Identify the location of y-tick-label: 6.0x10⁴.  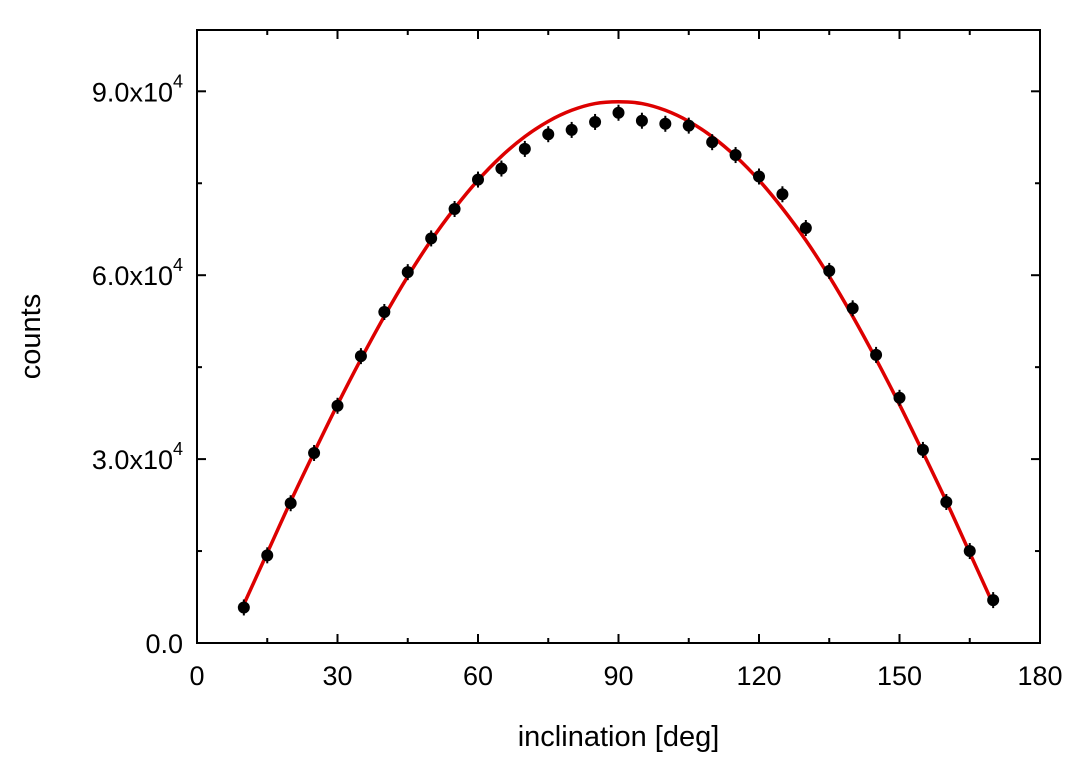
(137, 273).